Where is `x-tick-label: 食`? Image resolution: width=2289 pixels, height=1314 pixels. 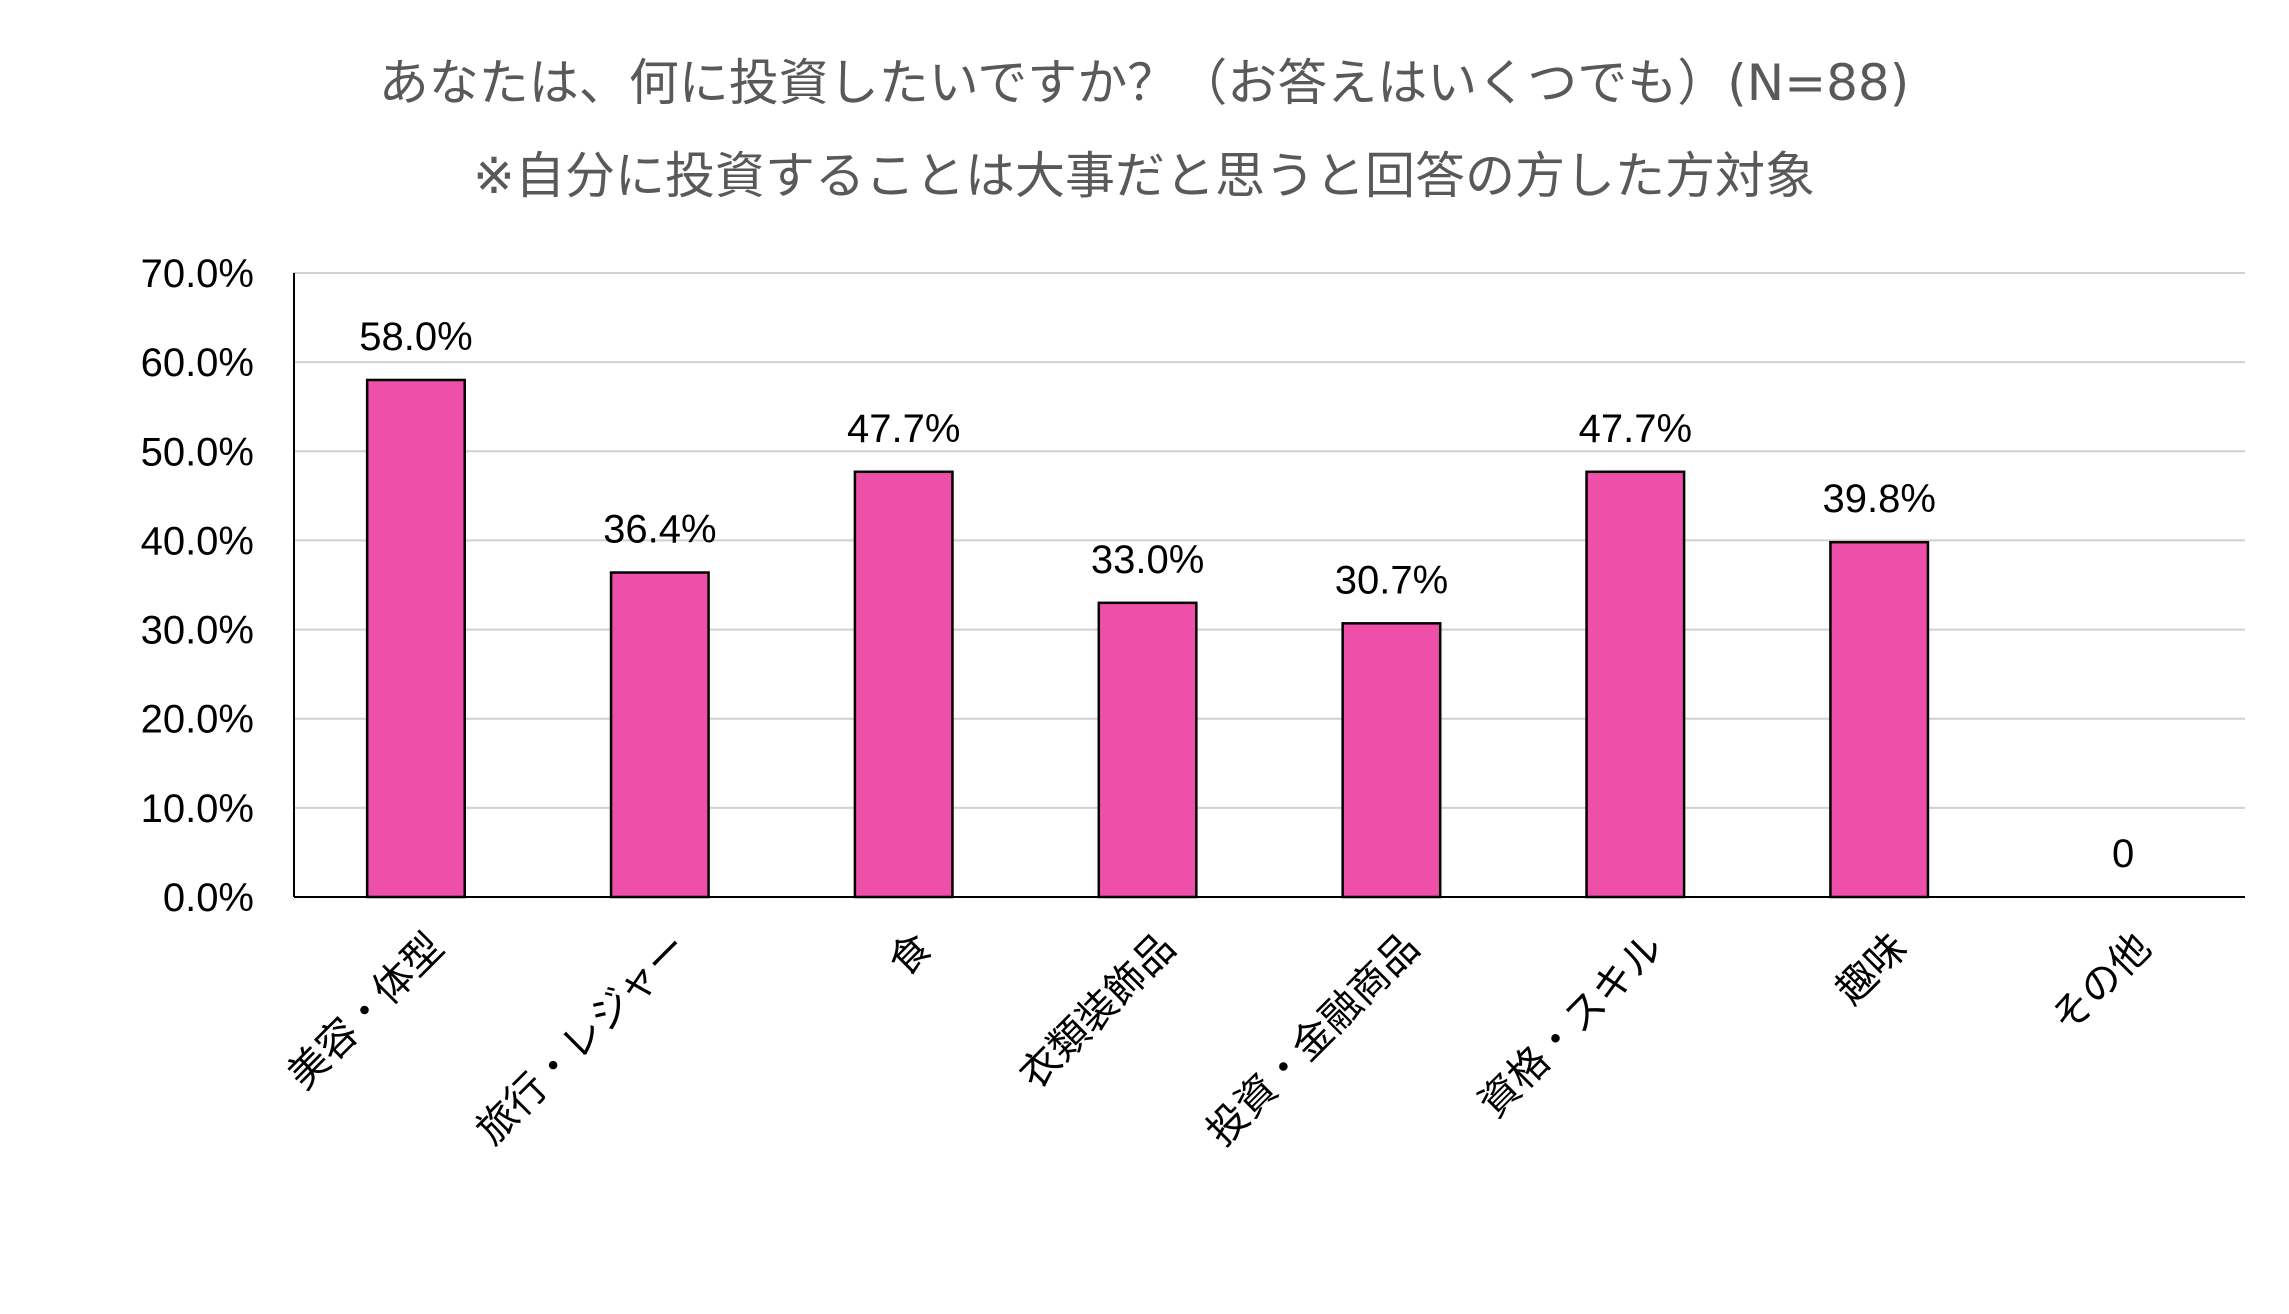
x-tick-label: 食 is located at coordinates (910, 955).